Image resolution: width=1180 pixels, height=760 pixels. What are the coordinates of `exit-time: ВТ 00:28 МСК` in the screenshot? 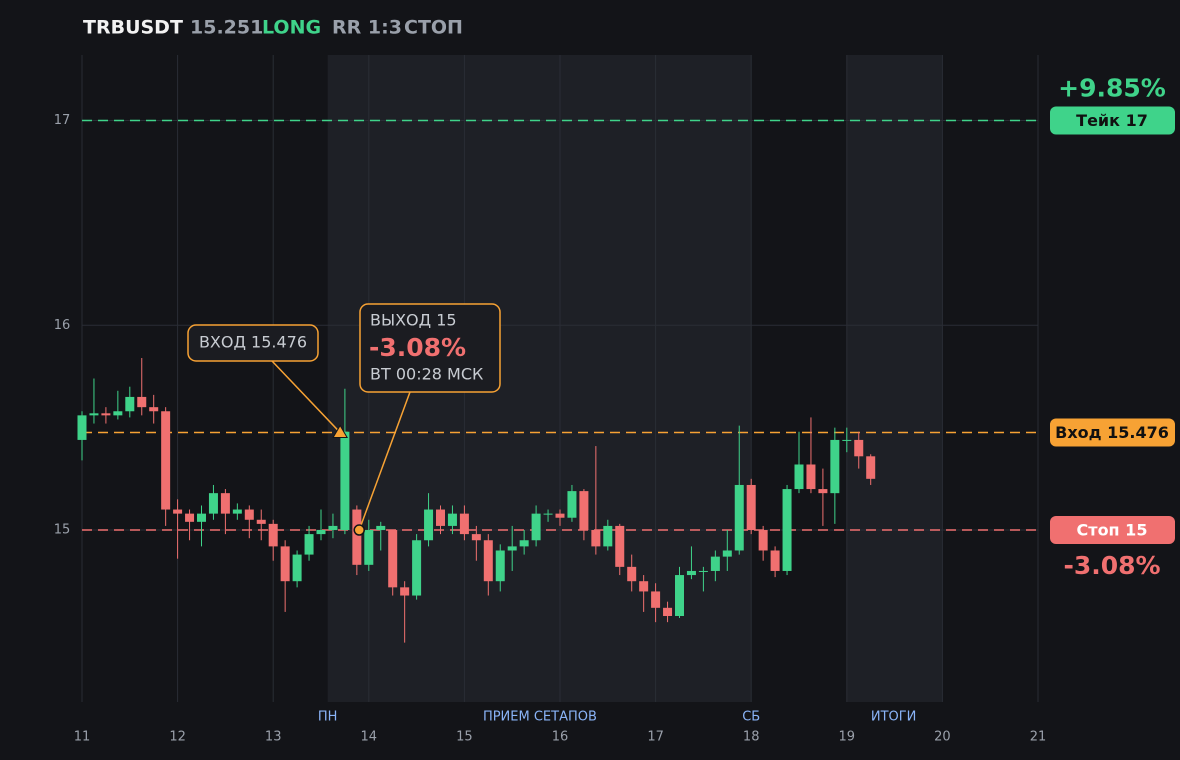 It's located at (427, 374).